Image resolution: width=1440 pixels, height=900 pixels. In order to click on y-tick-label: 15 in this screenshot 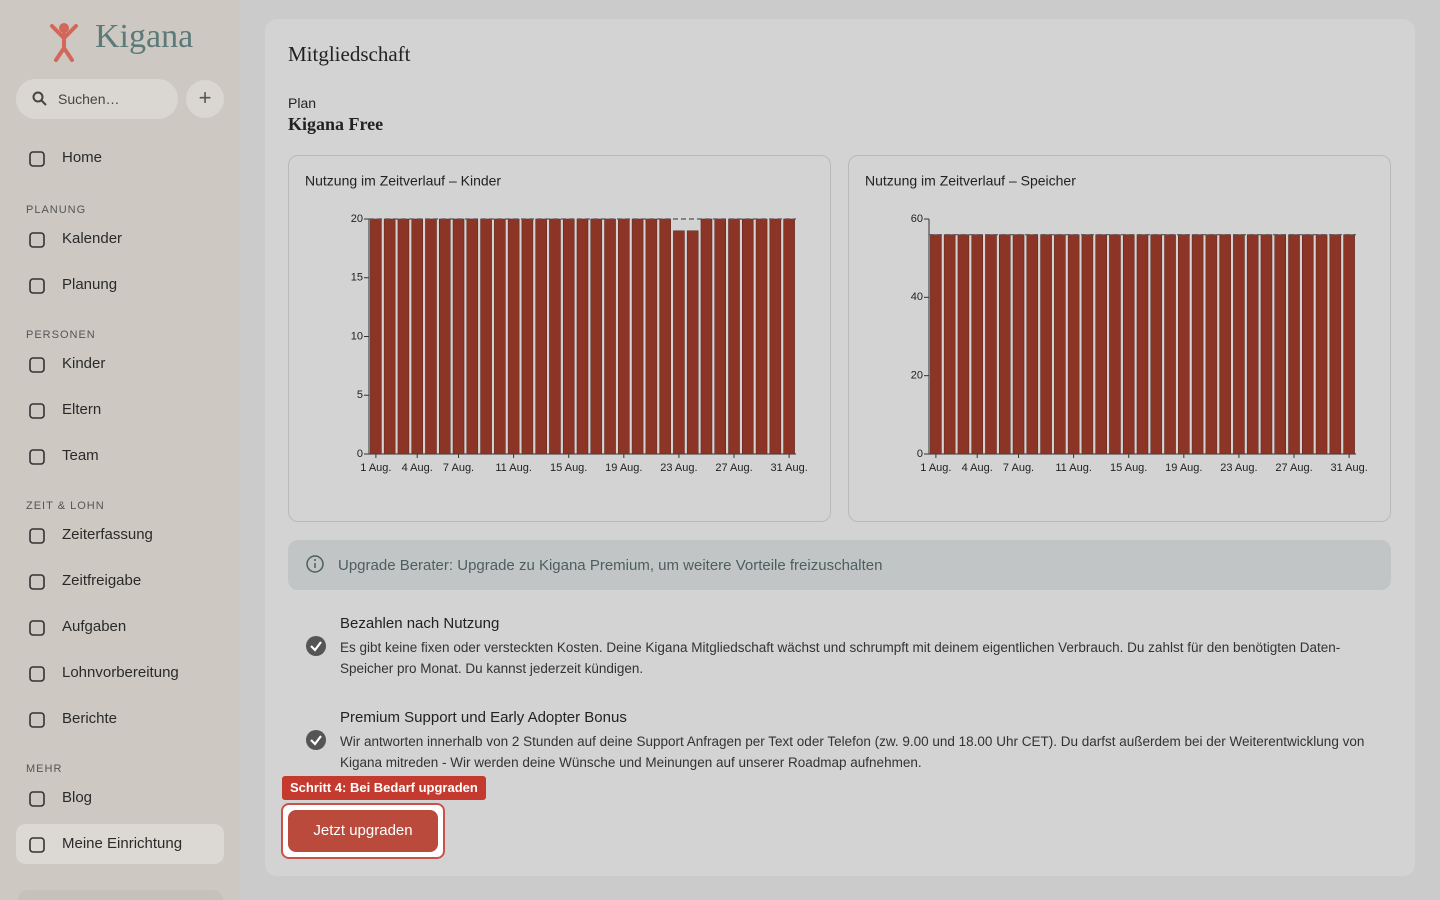, I will do `click(357, 278)`.